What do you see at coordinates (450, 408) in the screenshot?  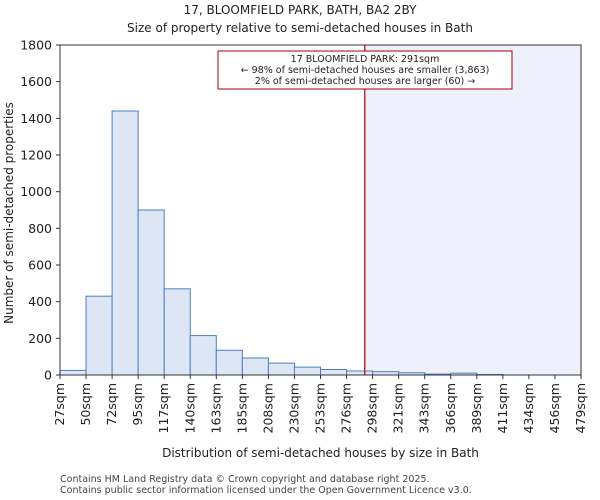 I see `x-tick-label-366sqm: 366sqm` at bounding box center [450, 408].